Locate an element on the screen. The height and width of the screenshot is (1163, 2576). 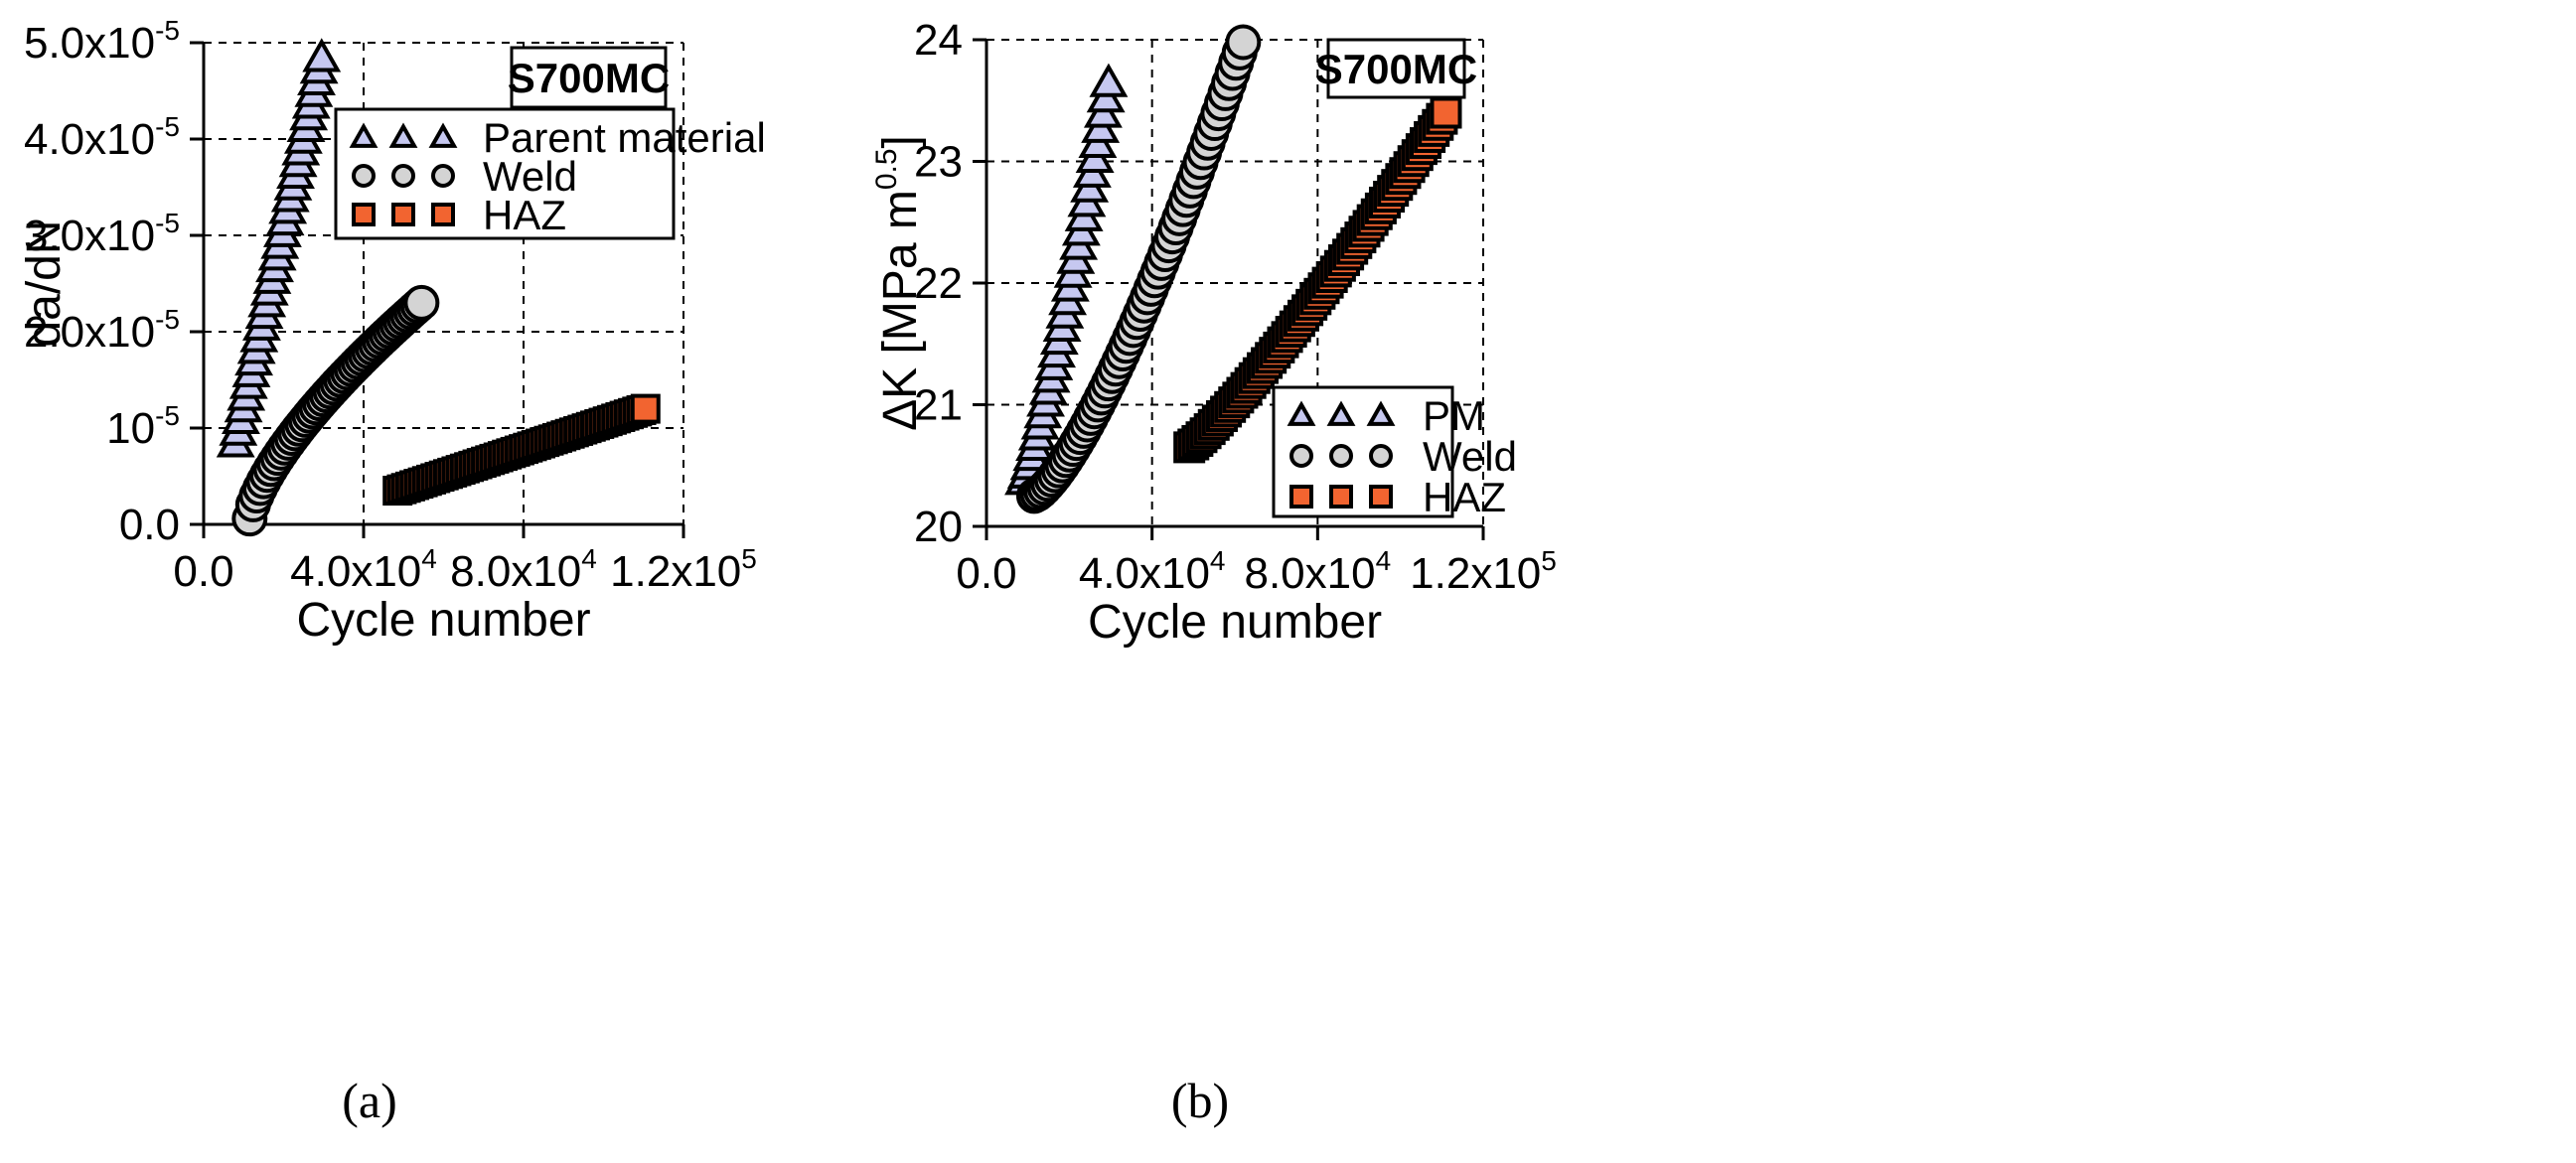
panel-b-title-box is located at coordinates (1396, 68).